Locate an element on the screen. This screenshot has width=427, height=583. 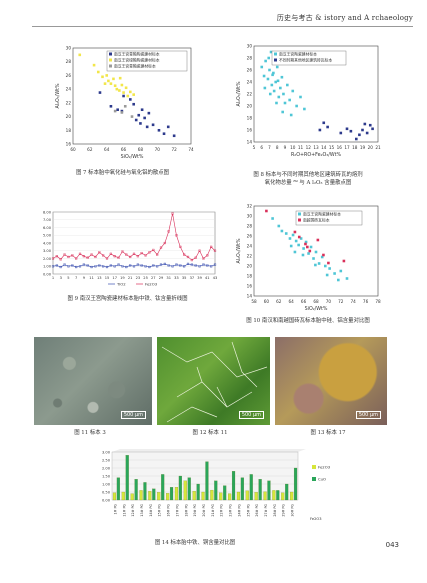
y-axis-label: Al₂O₃/Wt% is located at coordinates (58, 95).